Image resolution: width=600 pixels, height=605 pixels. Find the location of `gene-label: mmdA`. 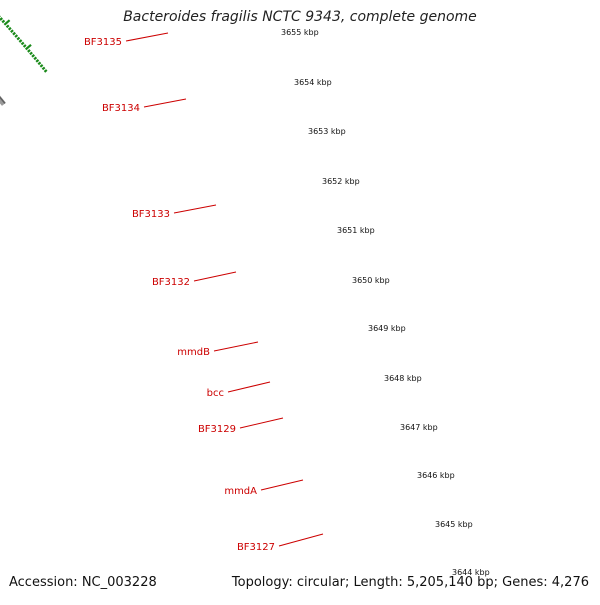

gene-label: mmdA is located at coordinates (240, 491).